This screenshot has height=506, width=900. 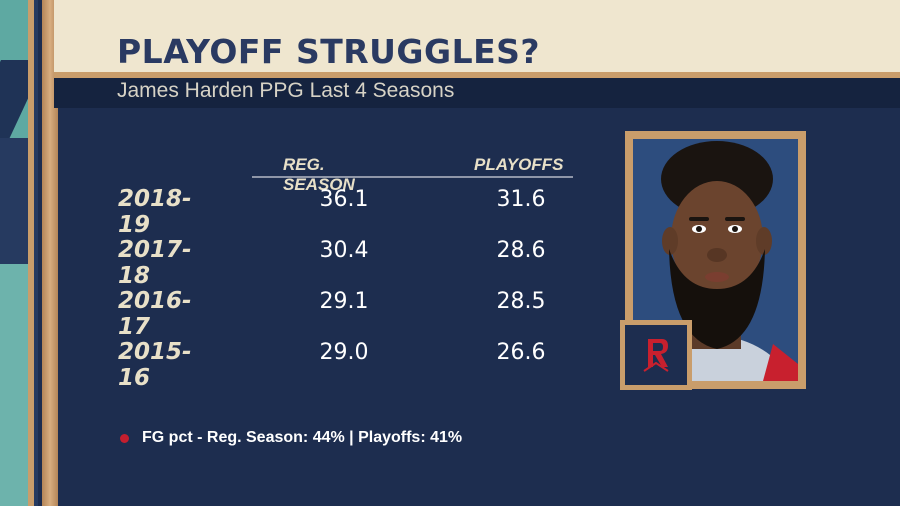 I want to click on left-teal-panel-bottom, so click(x=15, y=385).